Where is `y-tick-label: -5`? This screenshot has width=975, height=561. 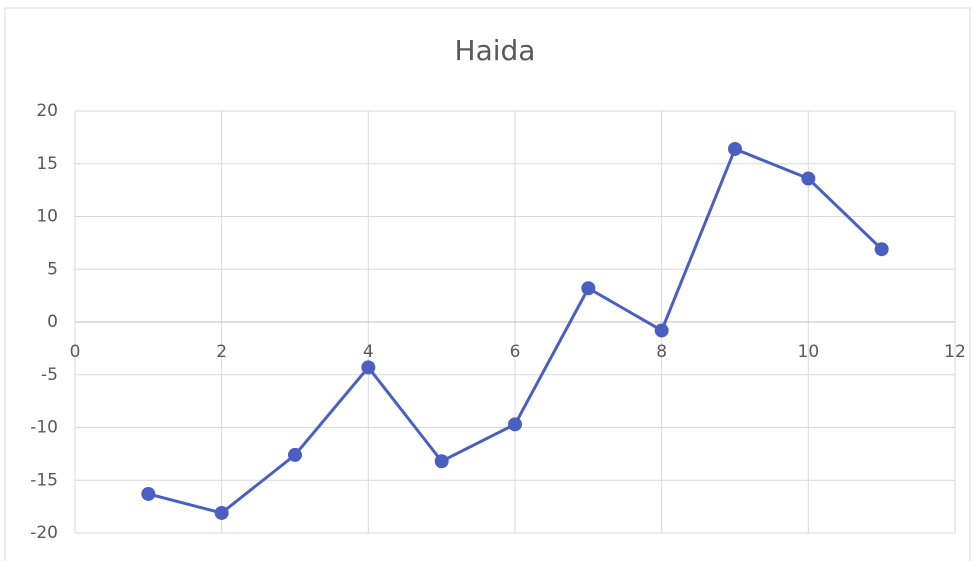
y-tick-label: -5 is located at coordinates (49, 375).